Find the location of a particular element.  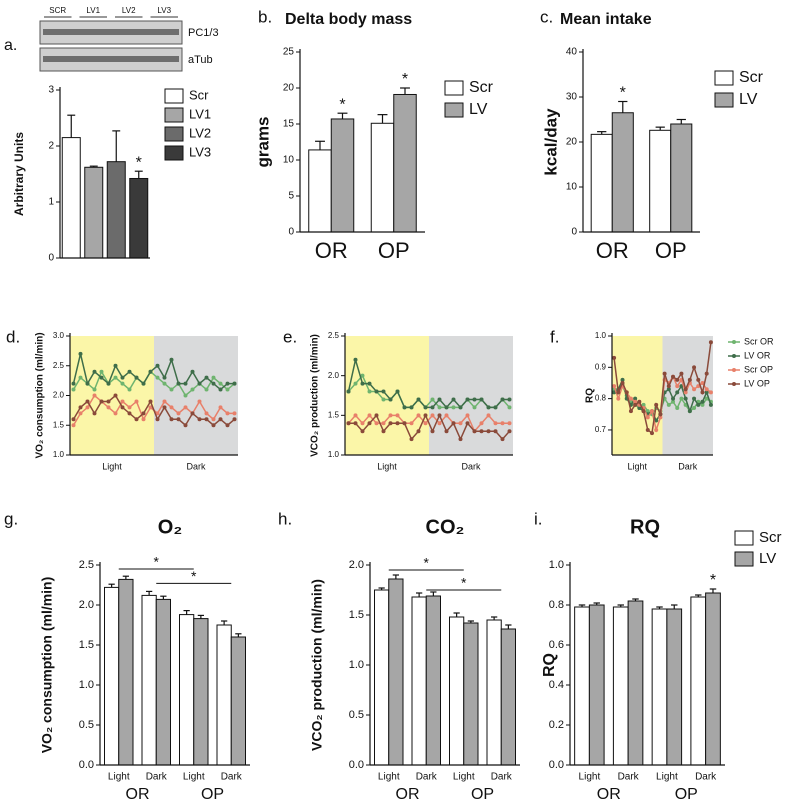

x-tick-label: OR is located at coordinates (331, 250).